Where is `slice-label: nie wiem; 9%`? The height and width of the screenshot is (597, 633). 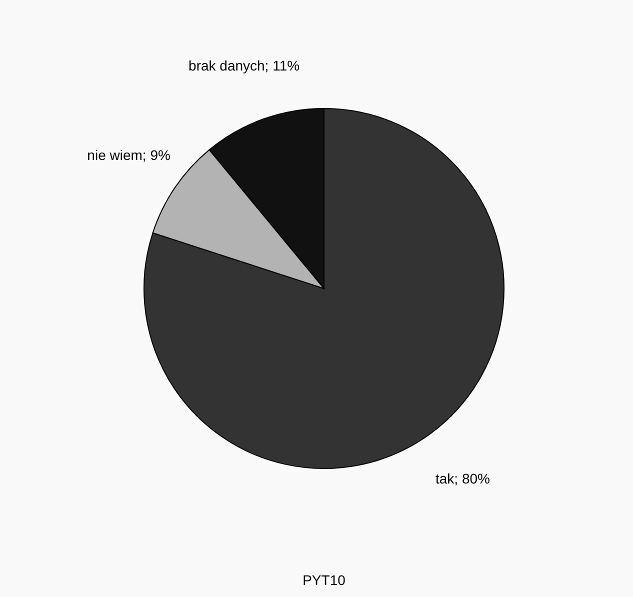 slice-label: nie wiem; 9% is located at coordinates (128, 154).